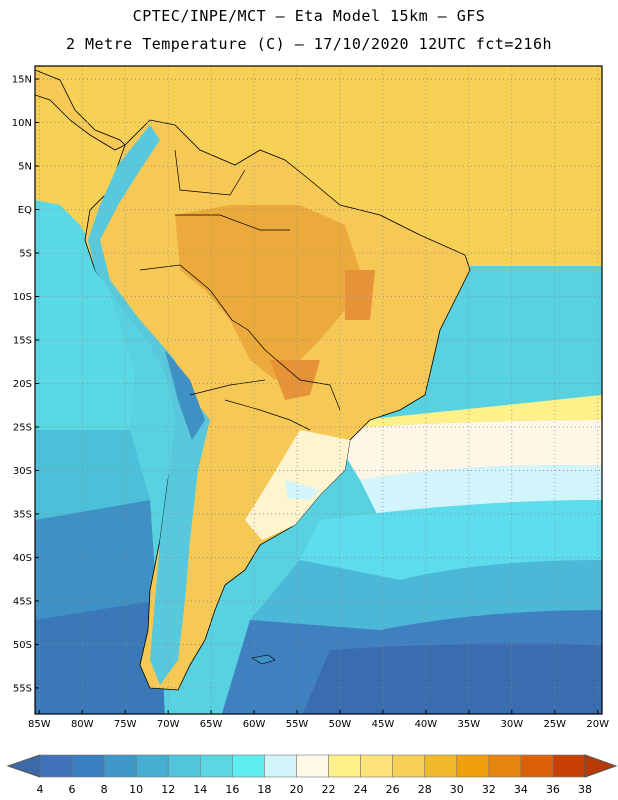  What do you see at coordinates (361, 789) in the screenshot?
I see `colorbar-label: 24` at bounding box center [361, 789].